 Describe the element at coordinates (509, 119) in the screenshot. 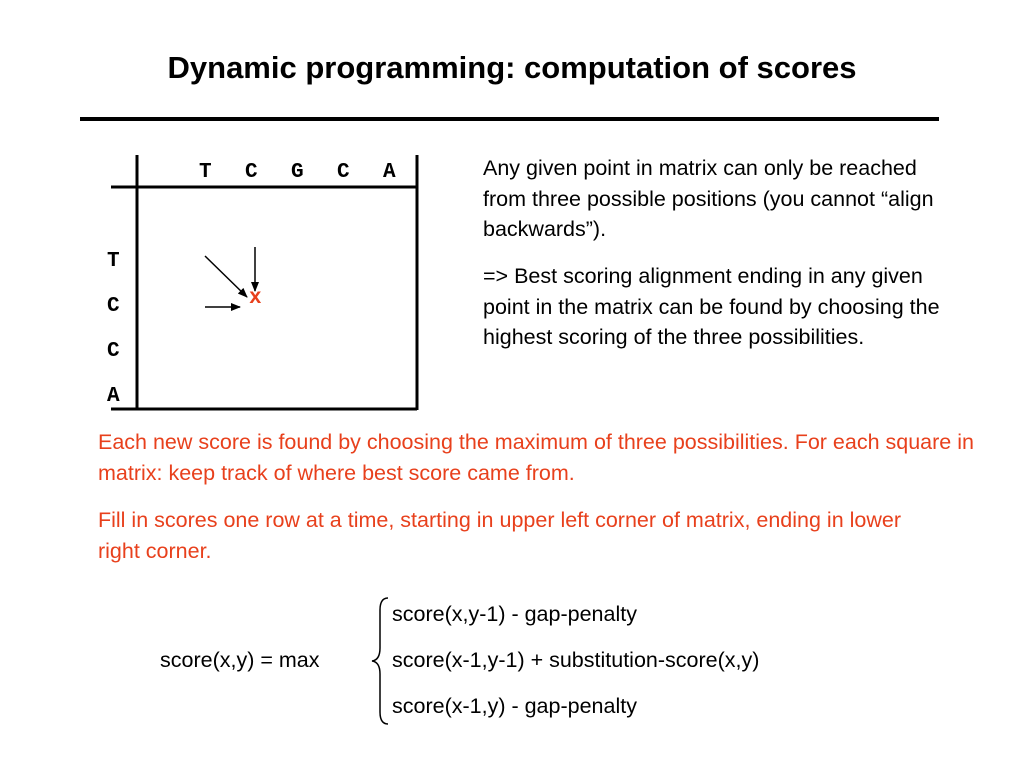

I see `title-divider` at that location.